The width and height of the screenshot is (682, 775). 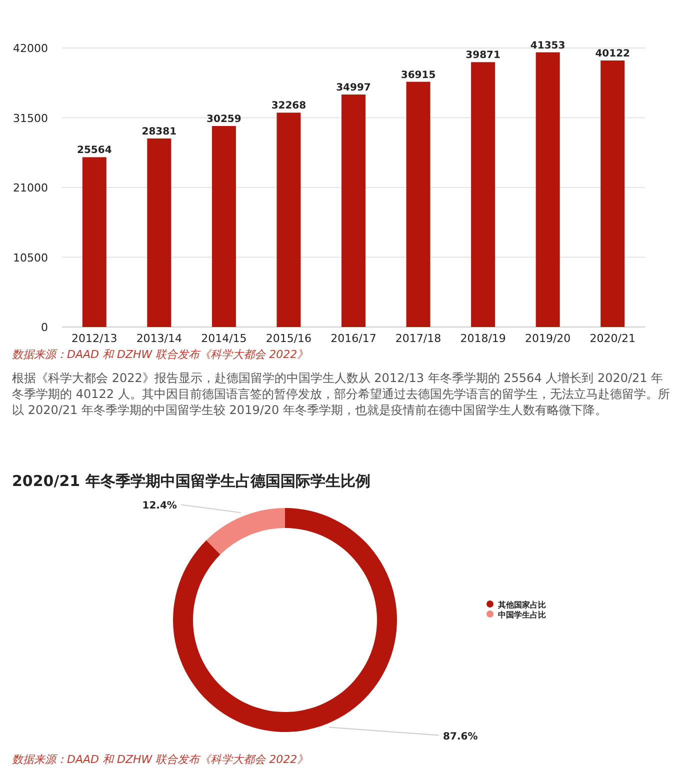 I want to click on data-label: 36915, so click(x=418, y=75).